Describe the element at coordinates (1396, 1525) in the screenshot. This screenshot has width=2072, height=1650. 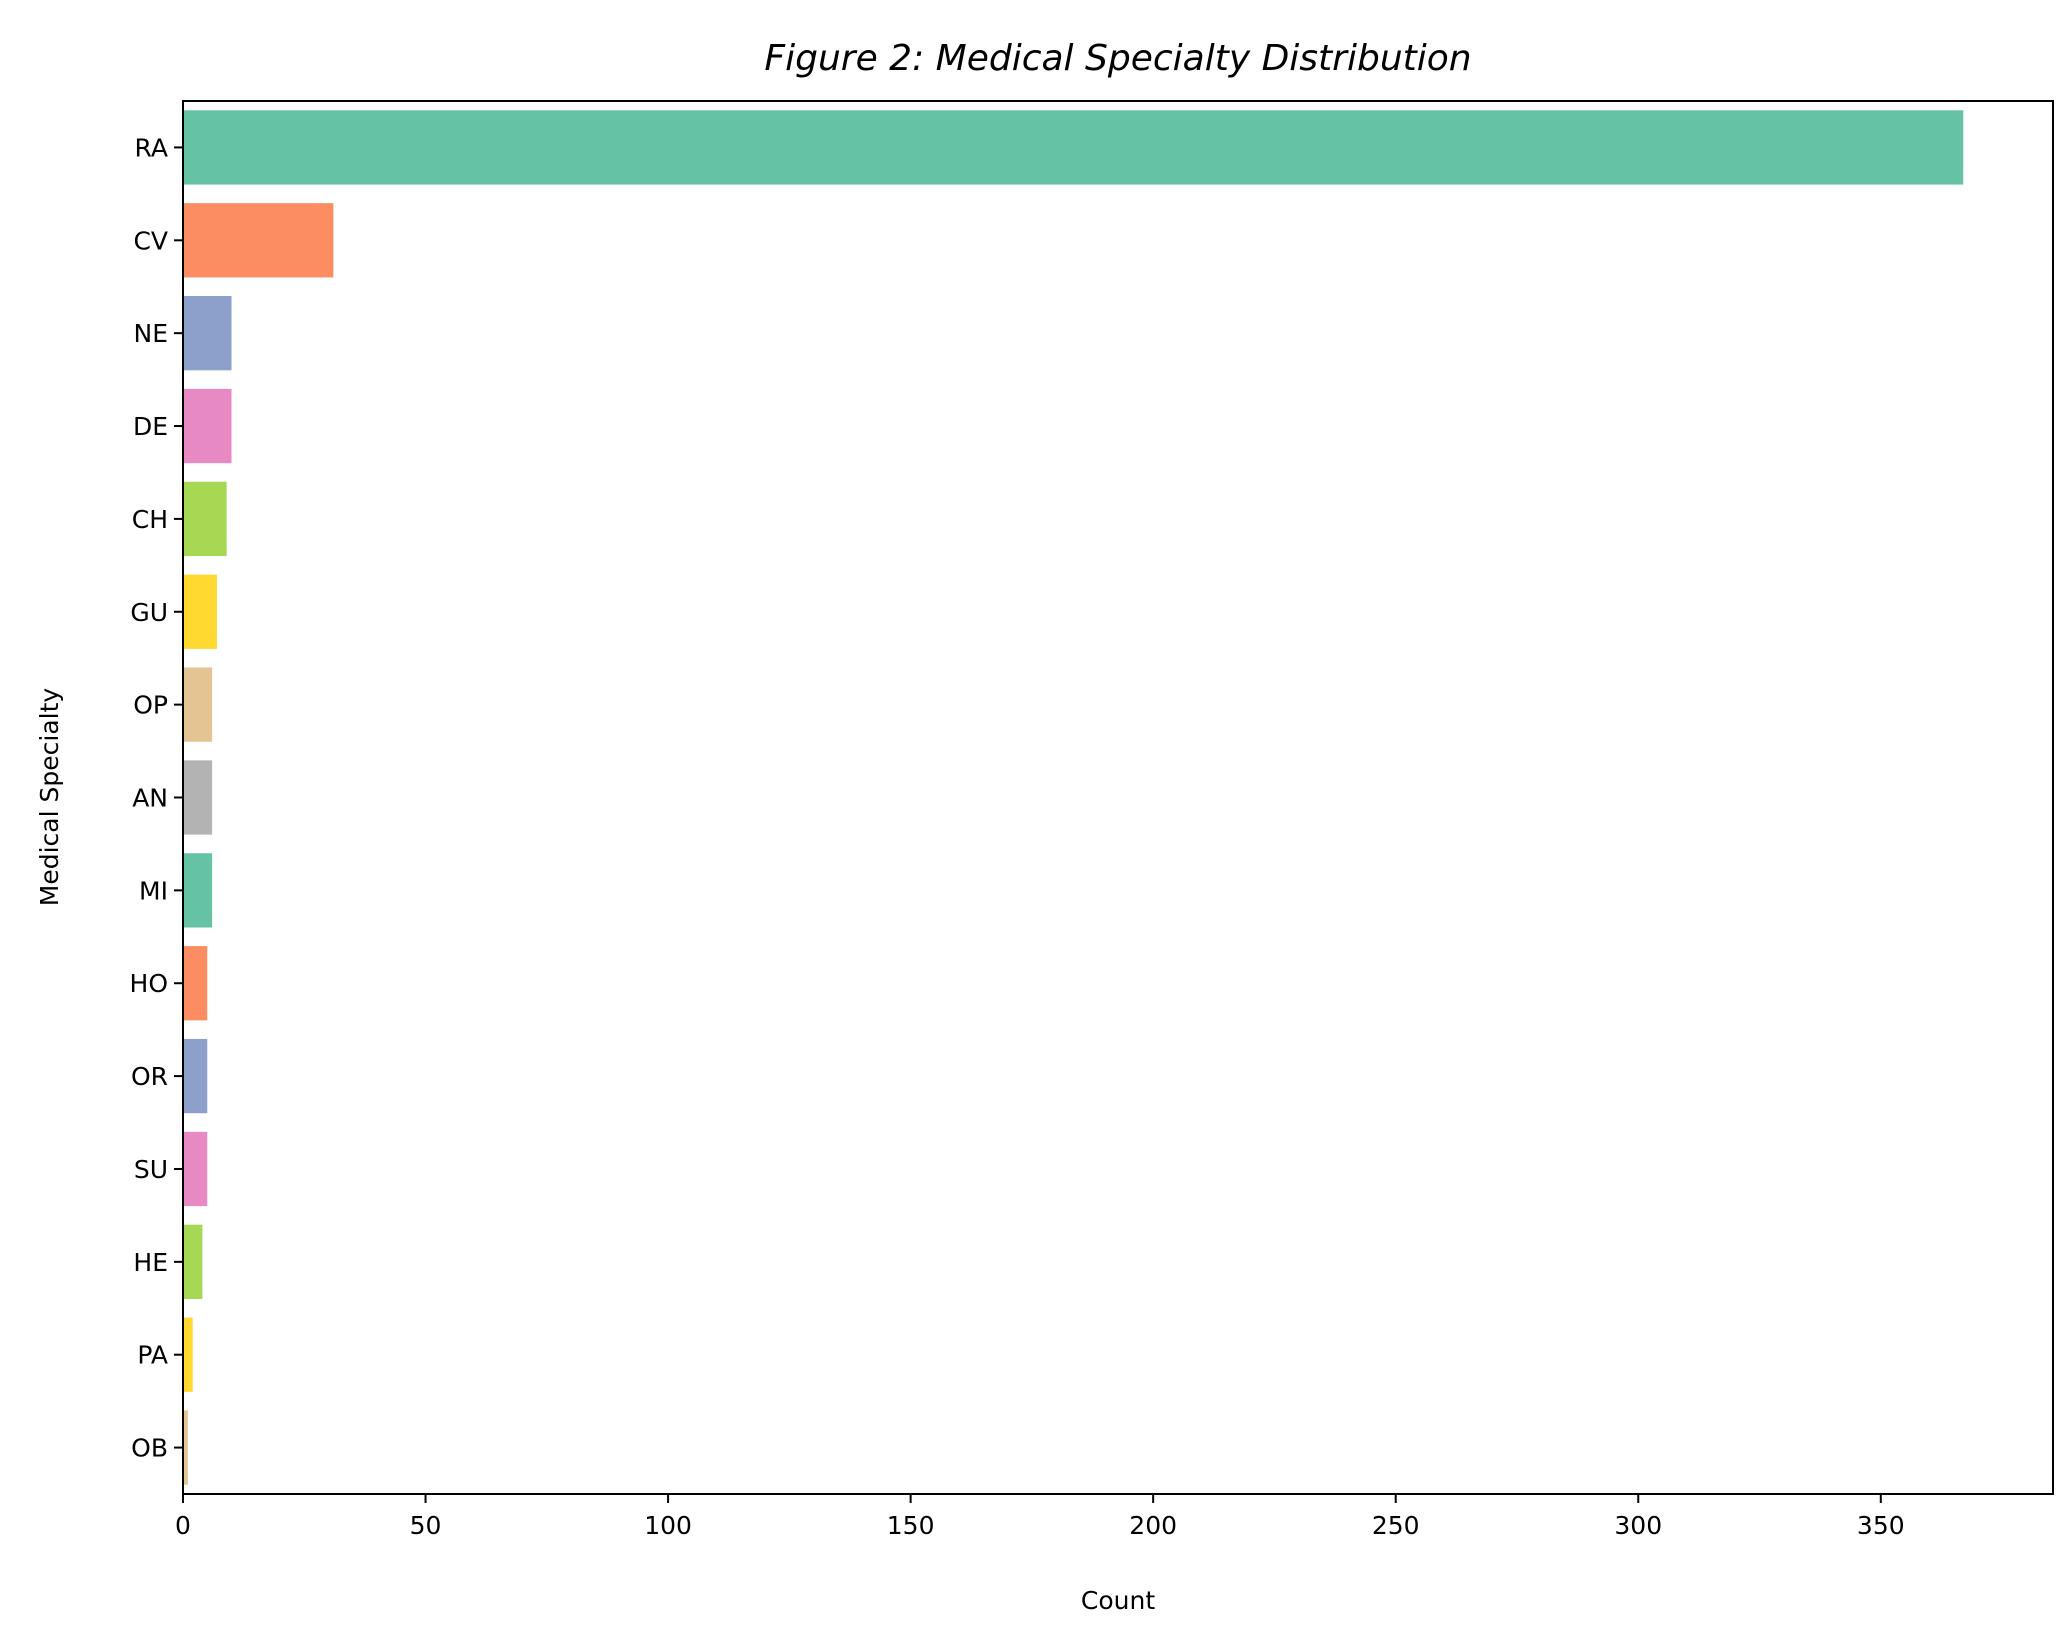
I see `x-tick-label: 250` at that location.